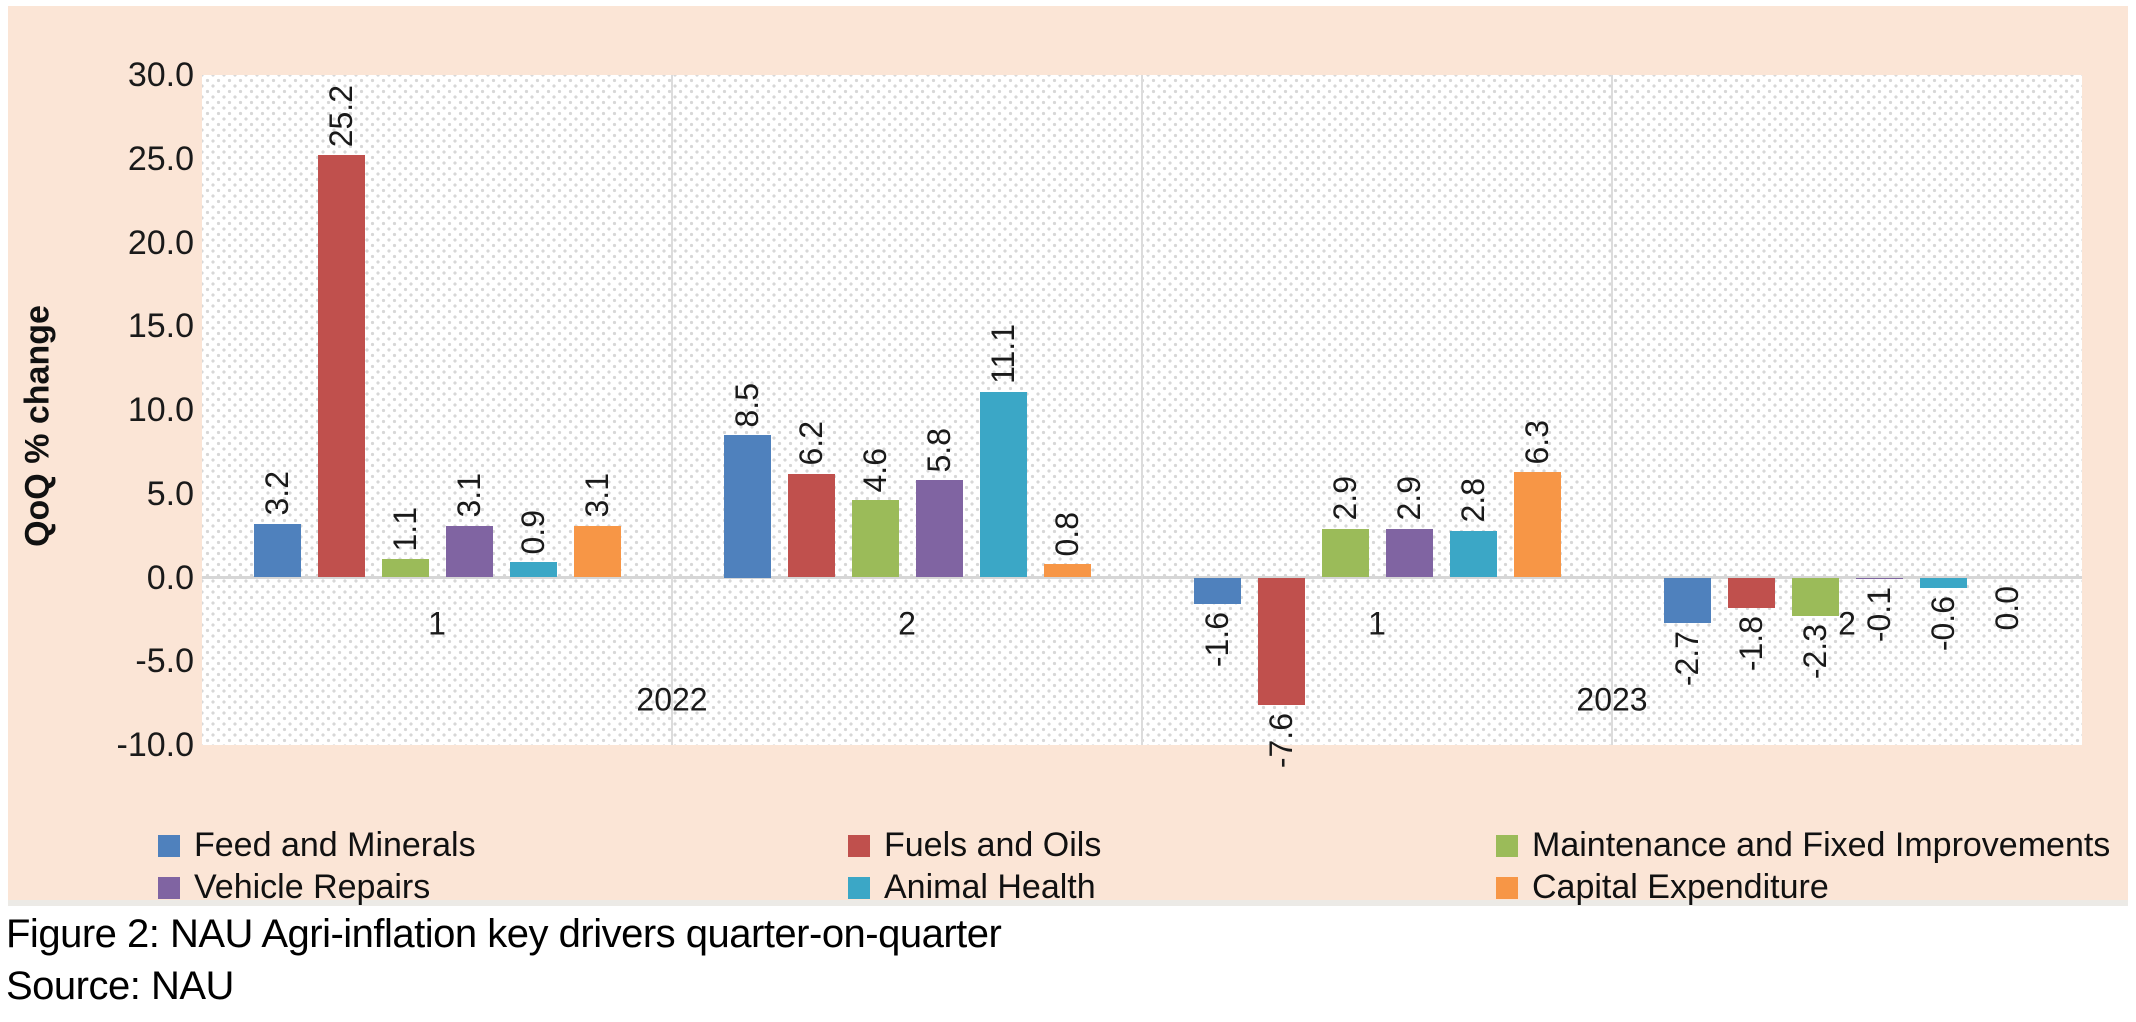 The height and width of the screenshot is (1022, 2136). Describe the element at coordinates (1067, 534) in the screenshot. I see `bar-data-label: 0.8` at that location.